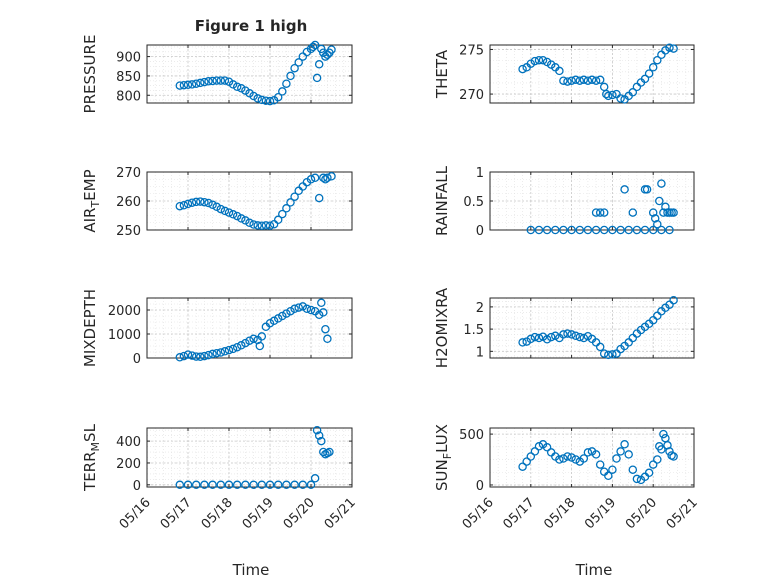  Describe the element at coordinates (249, 457) in the screenshot. I see `axes-box` at that location.